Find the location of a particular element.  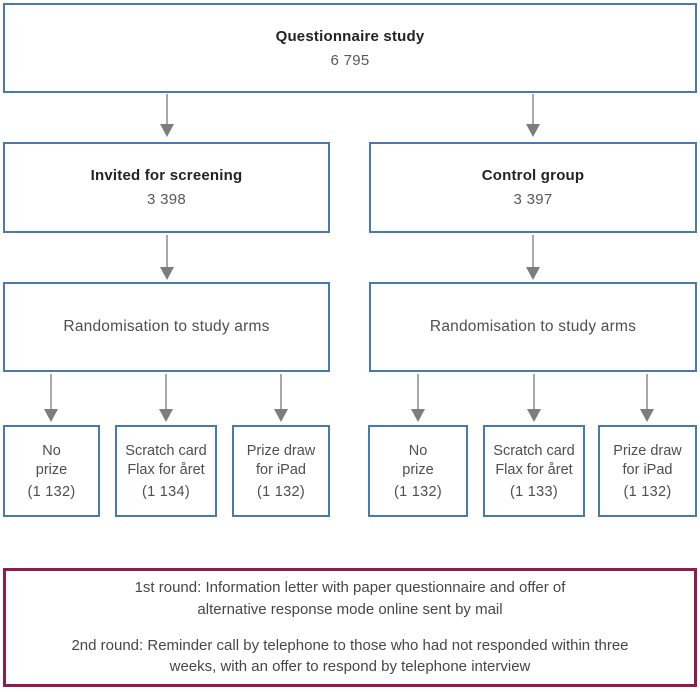

arm-box-no-prize-right: No prize (1 132) is located at coordinates (418, 471).